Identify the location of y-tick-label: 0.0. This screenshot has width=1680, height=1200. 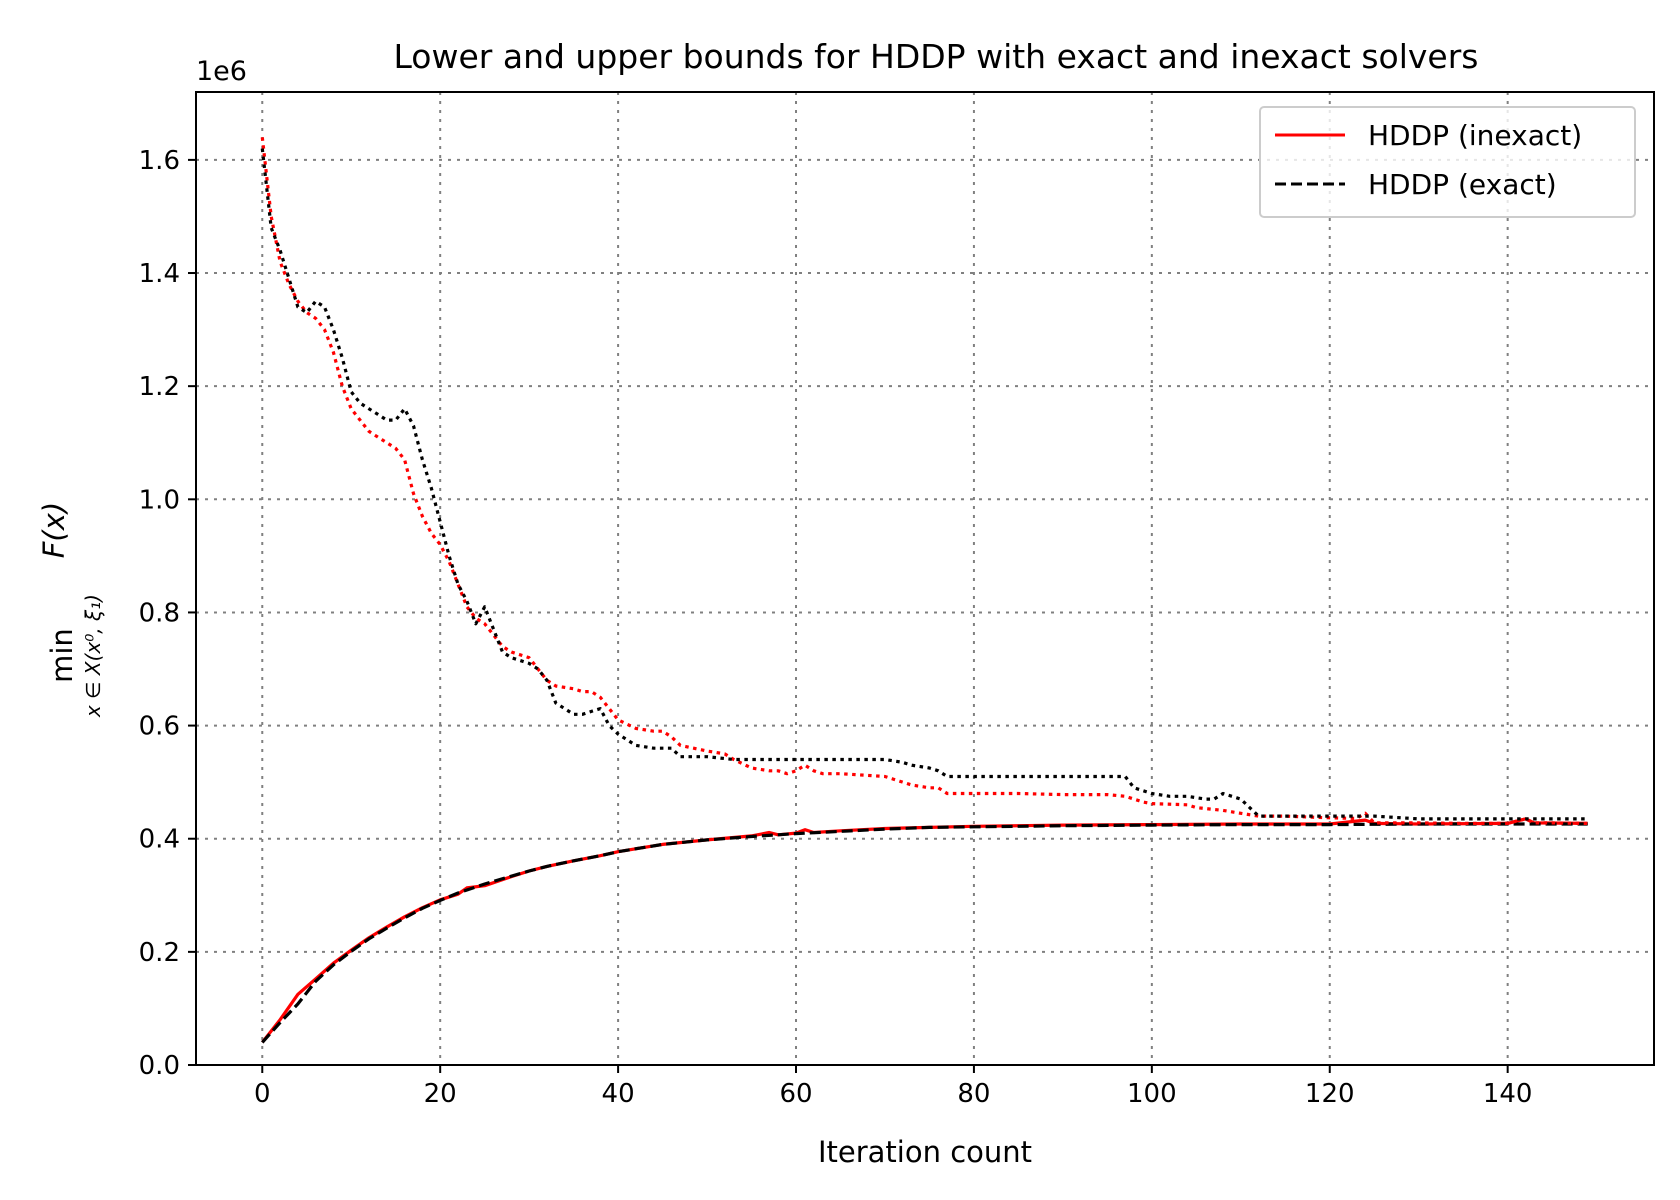
(159, 1066).